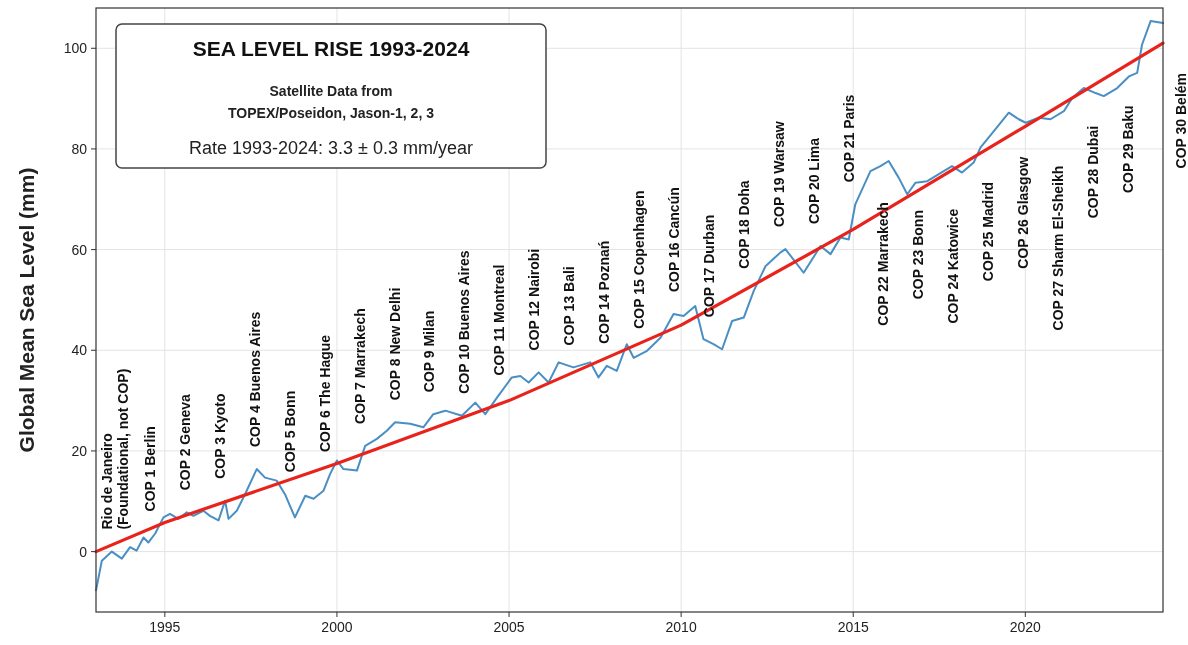 The width and height of the screenshot is (1188, 645). I want to click on y-tick-label: 60, so click(79, 249).